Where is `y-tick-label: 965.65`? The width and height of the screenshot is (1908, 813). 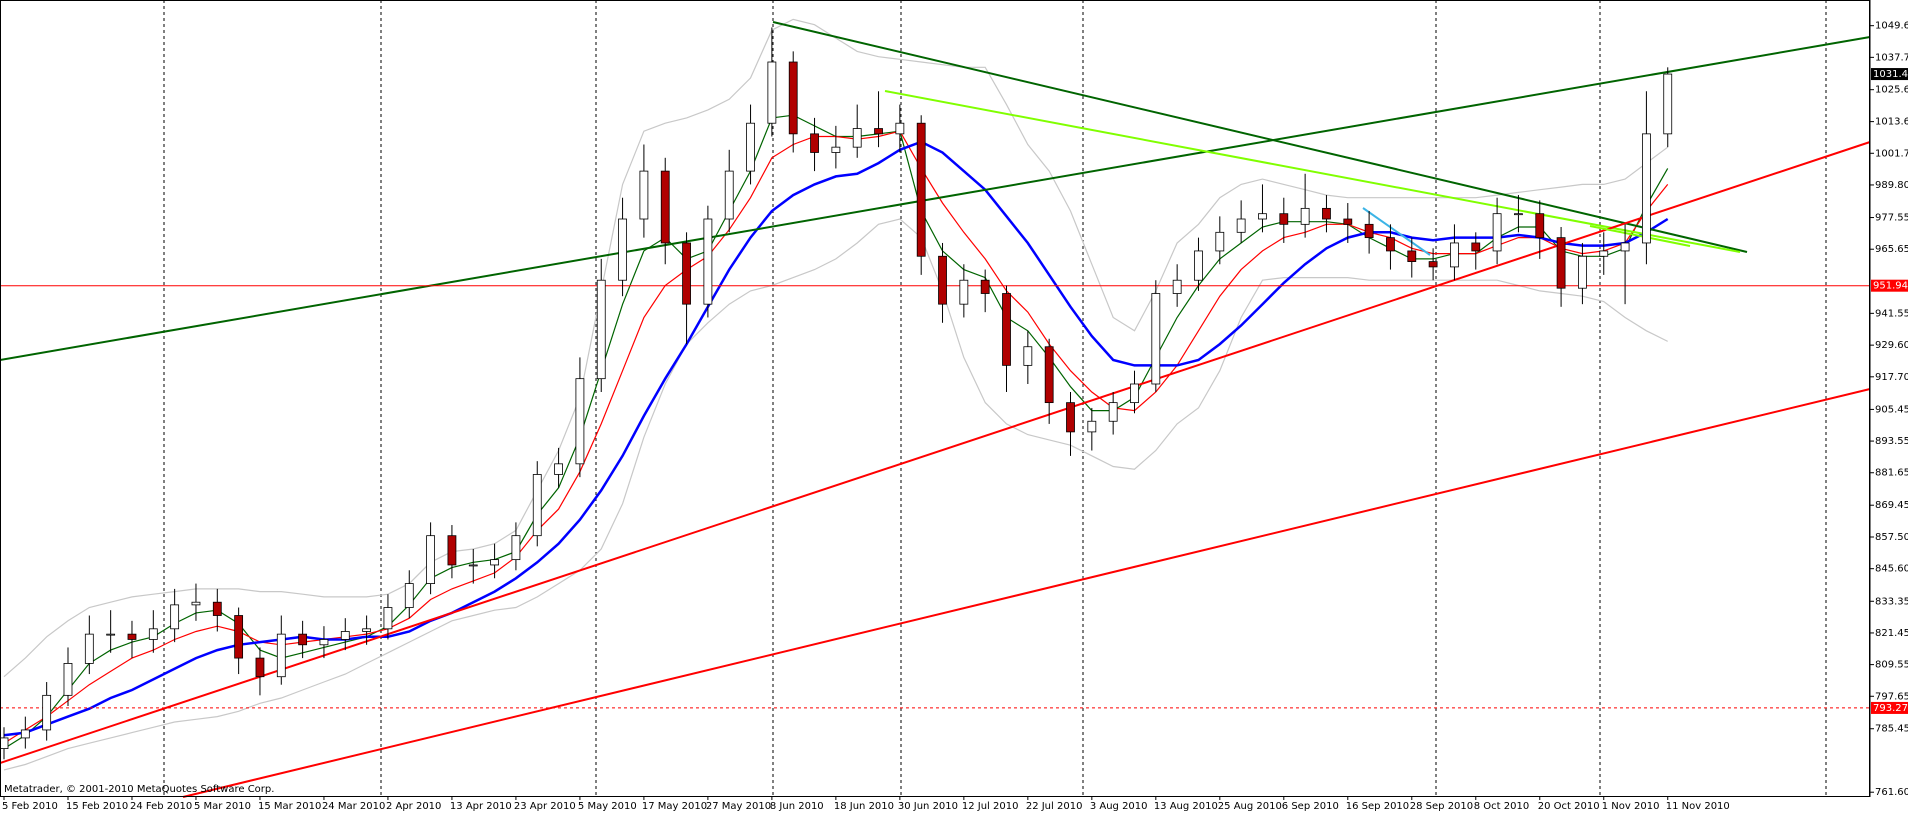
y-tick-label: 965.65 is located at coordinates (1891, 249).